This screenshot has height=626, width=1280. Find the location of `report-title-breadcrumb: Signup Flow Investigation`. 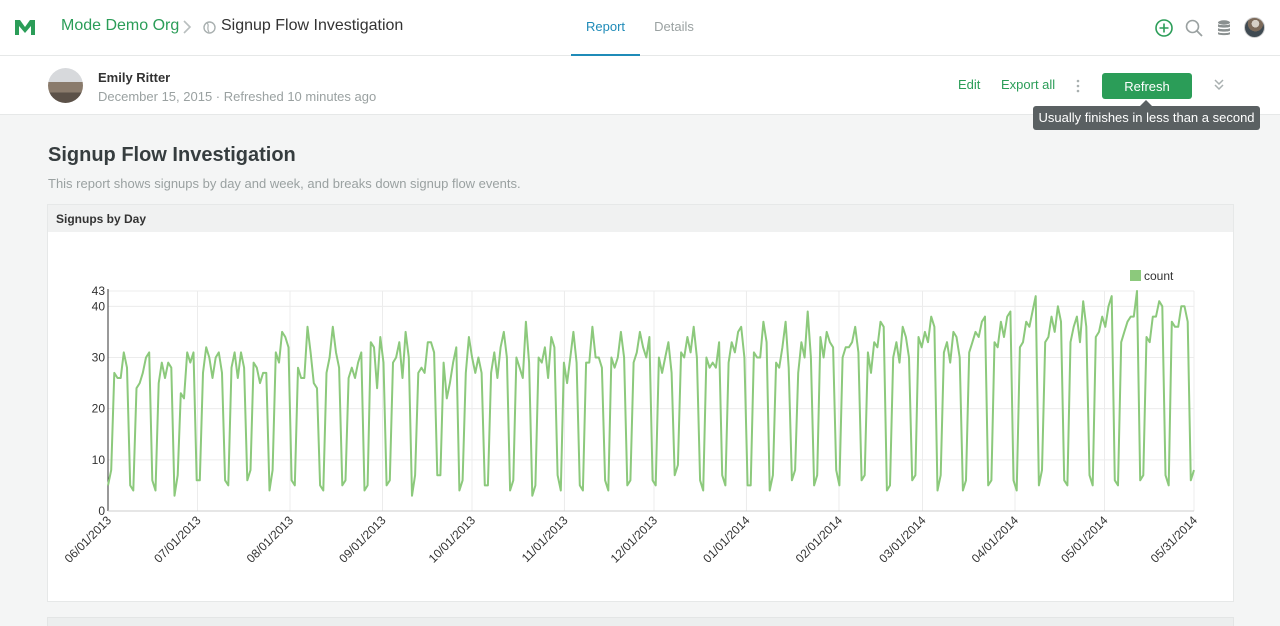

report-title-breadcrumb: Signup Flow Investigation is located at coordinates (312, 25).